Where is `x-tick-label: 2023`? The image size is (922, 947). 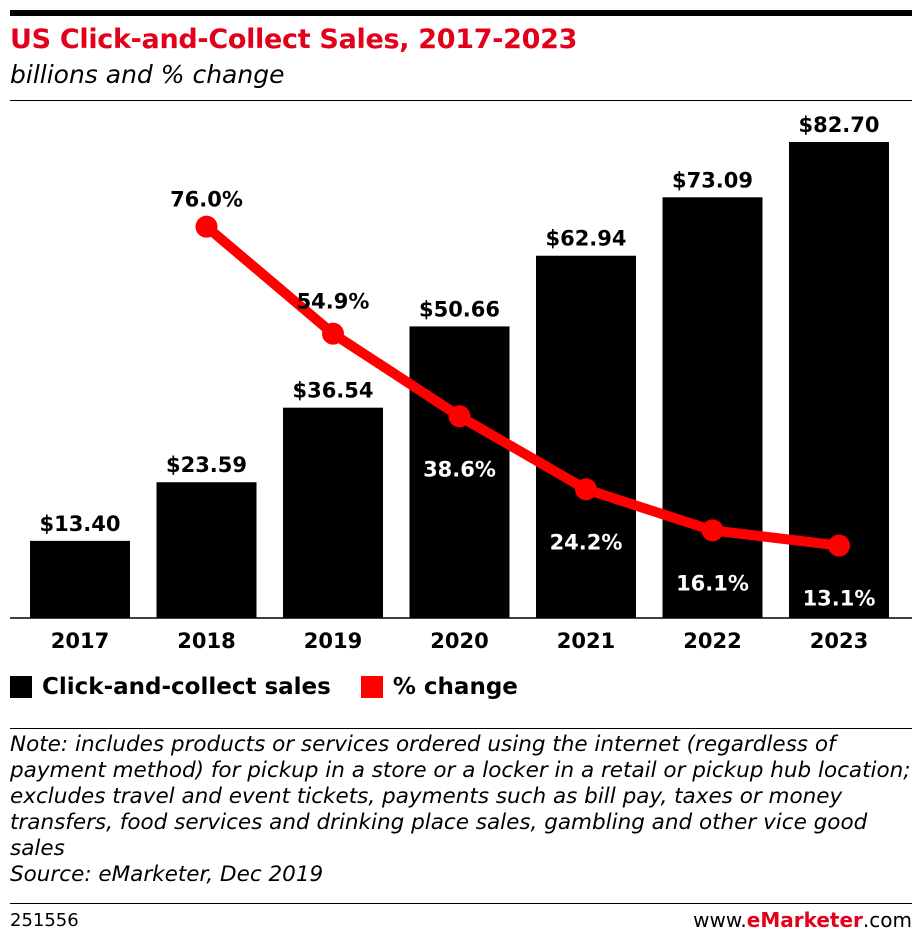 x-tick-label: 2023 is located at coordinates (839, 641).